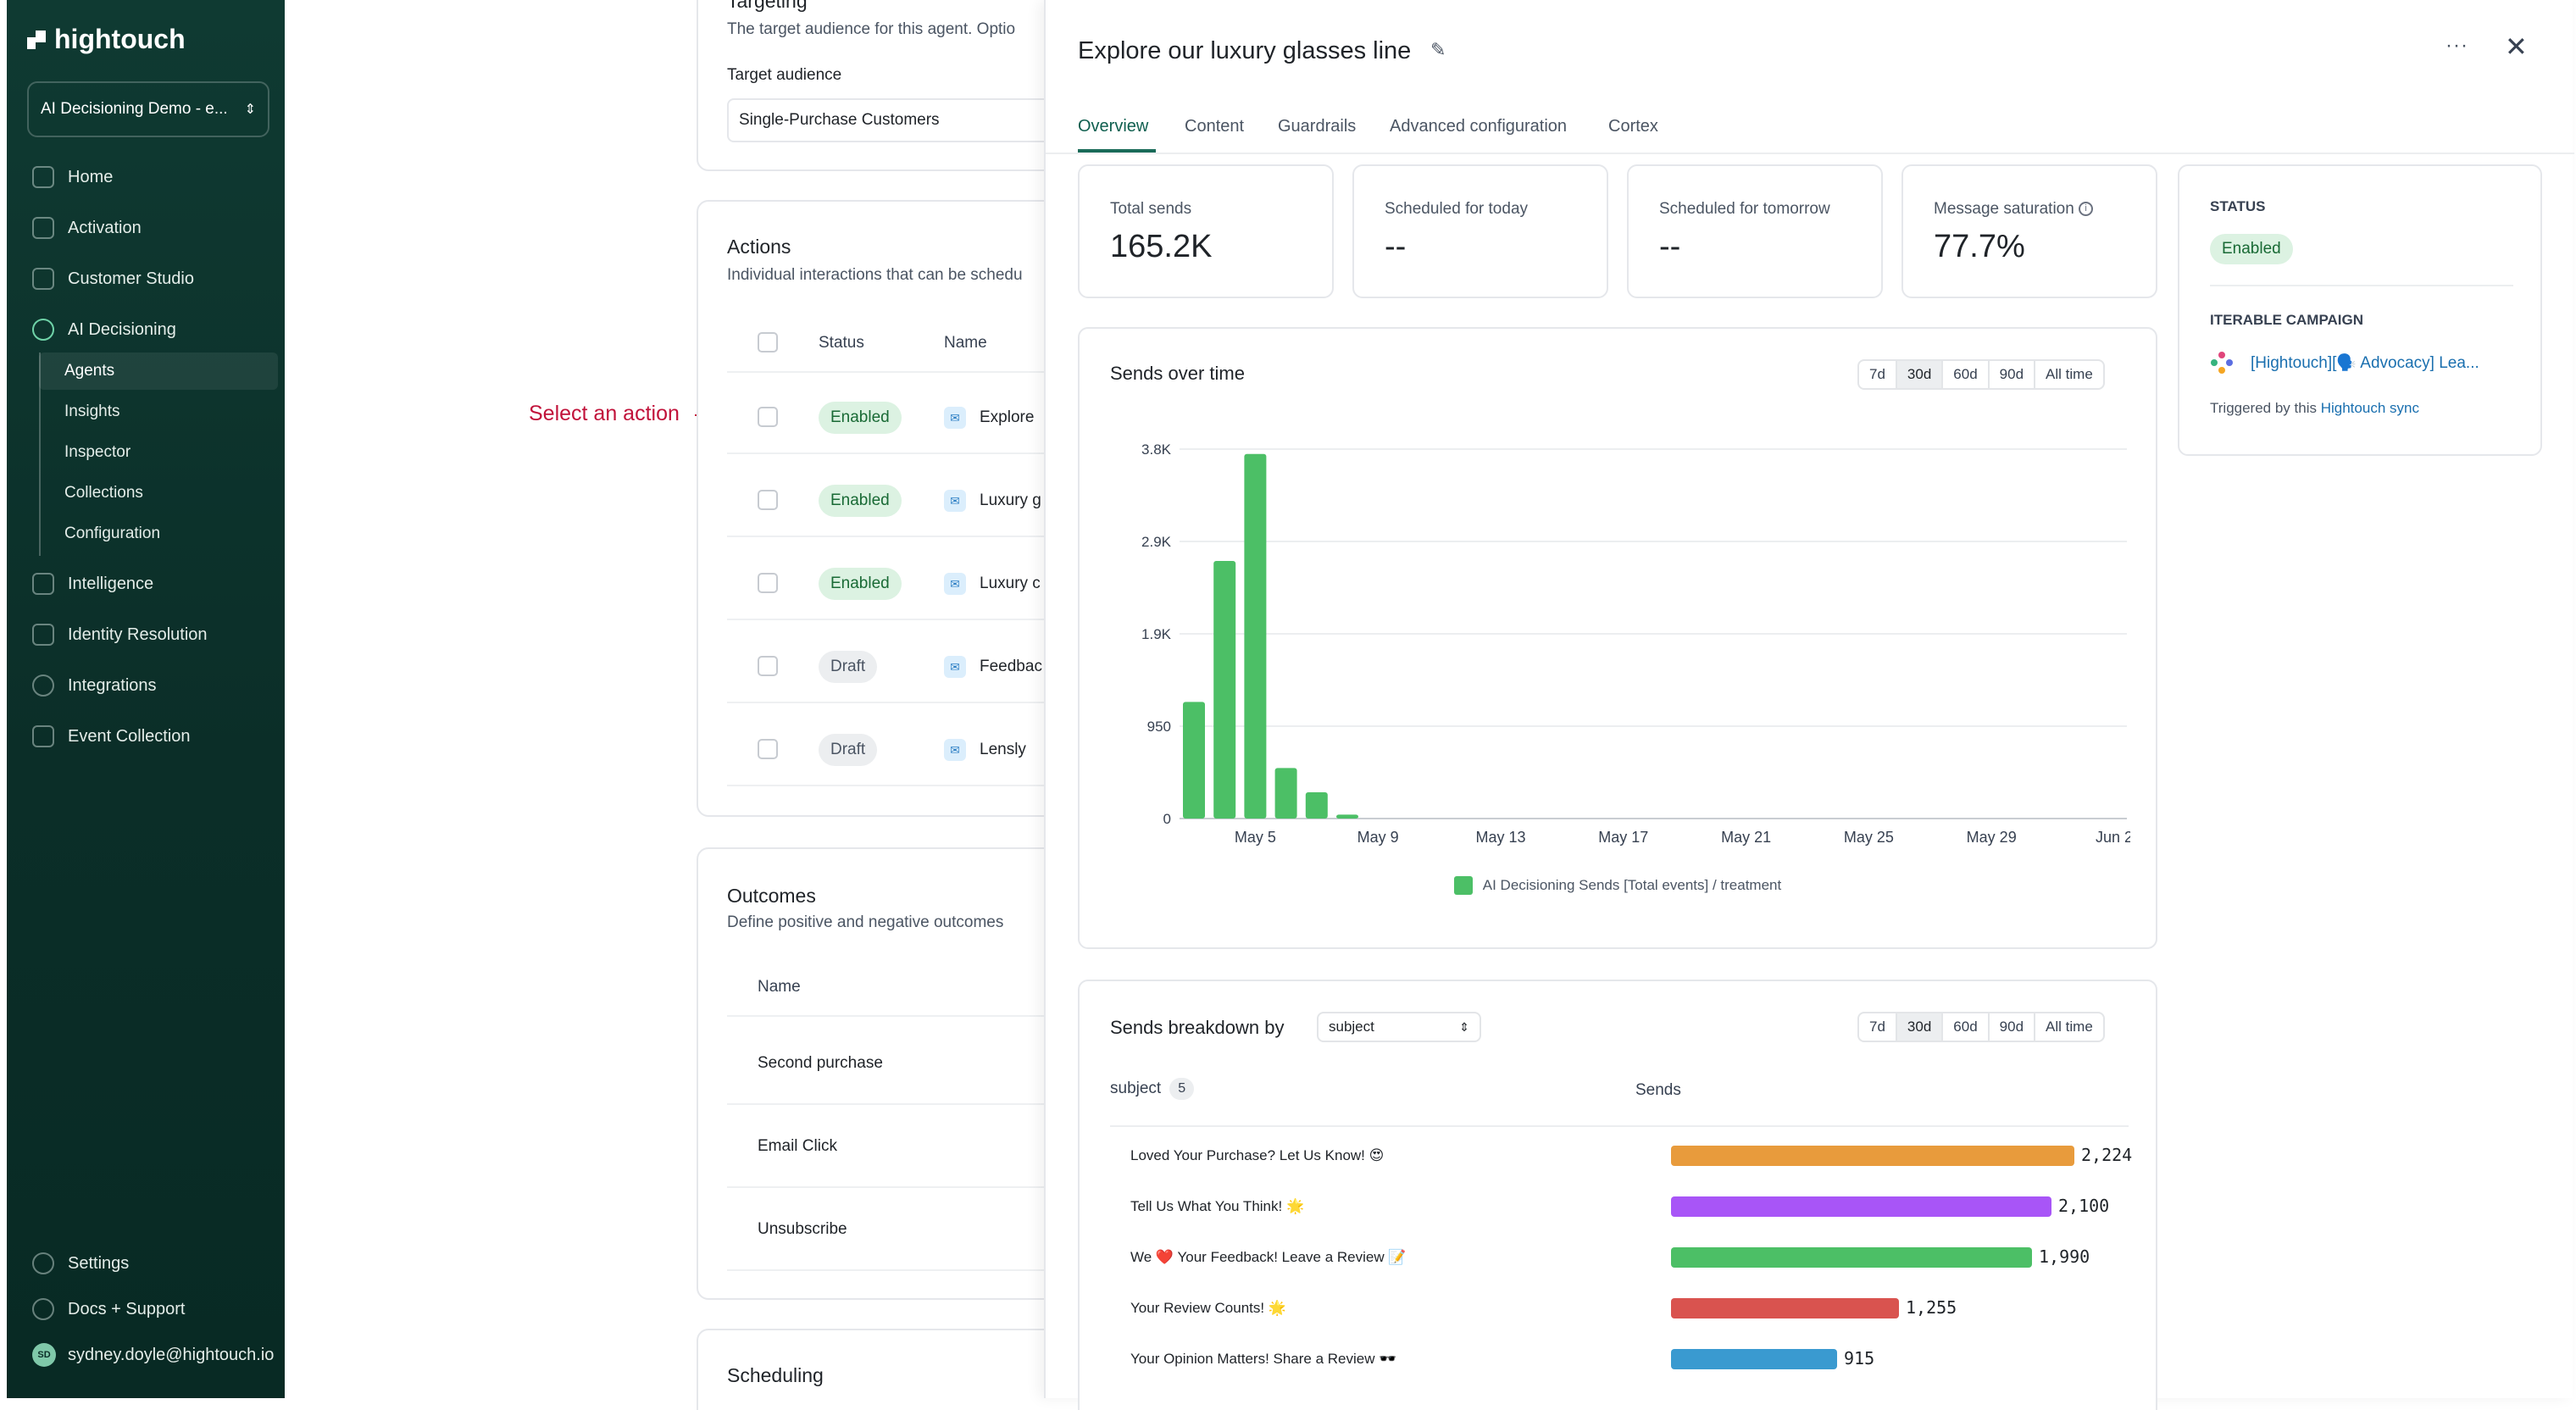  Describe the element at coordinates (150, 634) in the screenshot. I see `sidebar-item-identity-resolution: Identity Resolution` at that location.